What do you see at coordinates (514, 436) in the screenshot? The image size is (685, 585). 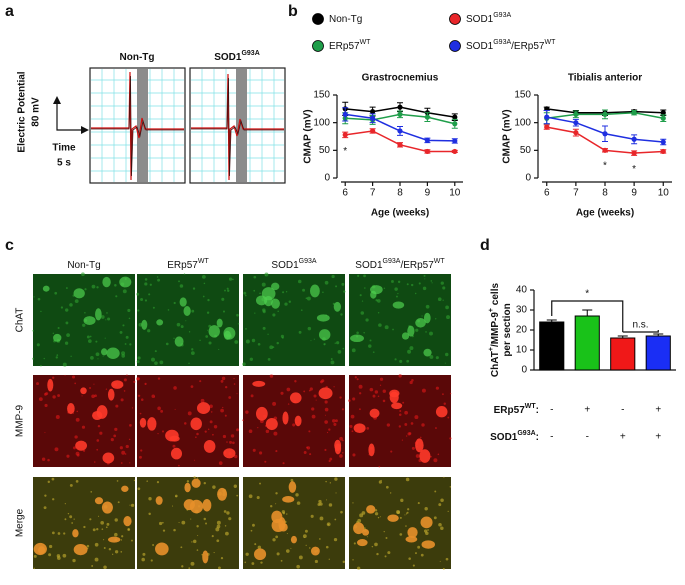 I see `genotype-label: SOD1G93A:` at bounding box center [514, 436].